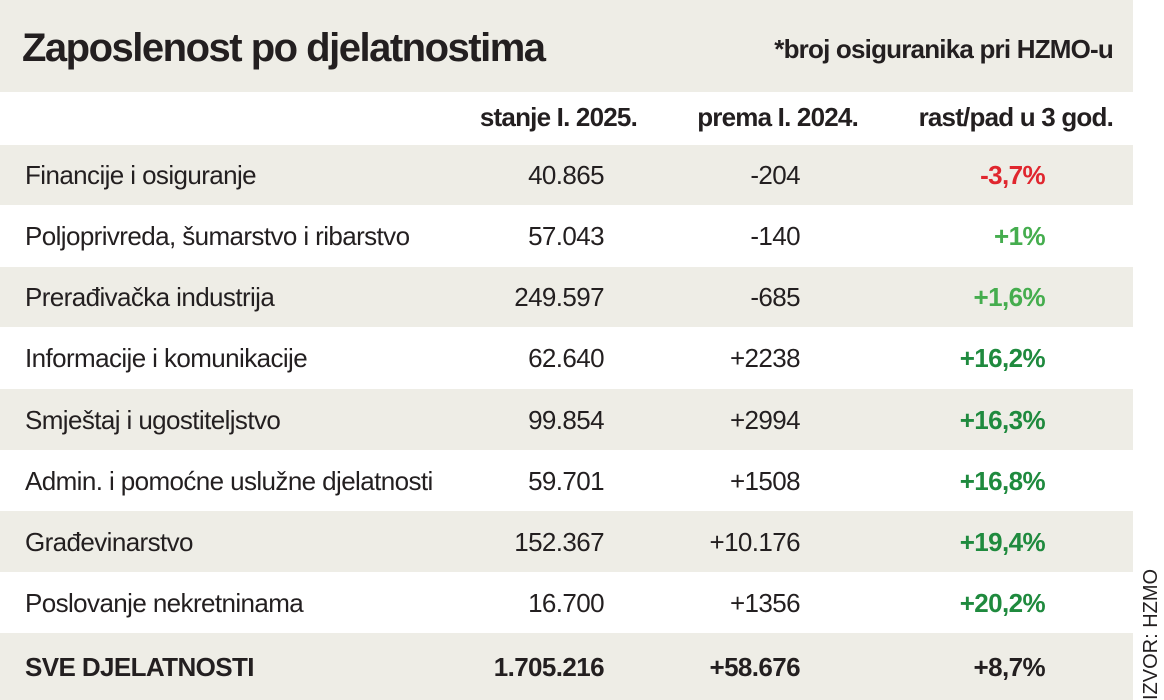 The height and width of the screenshot is (700, 1164). Describe the element at coordinates (109, 541) in the screenshot. I see `row-label: Građevinarstvo` at that location.